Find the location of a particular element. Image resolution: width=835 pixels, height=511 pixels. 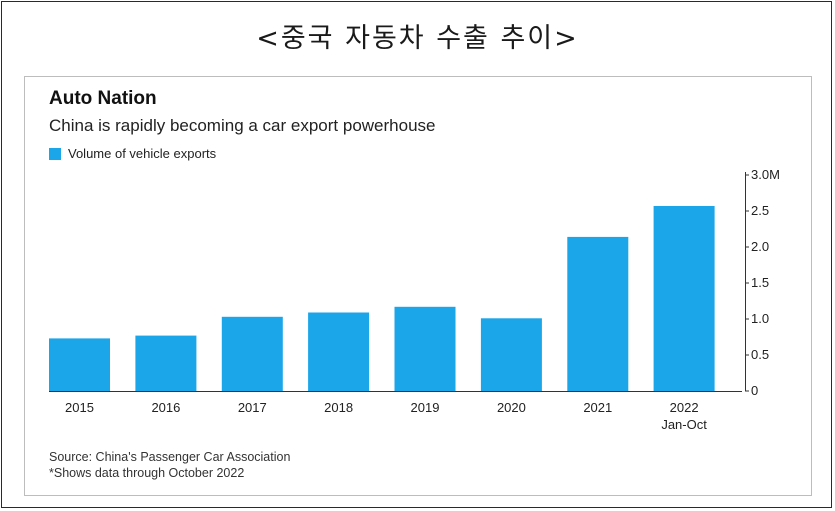

bar-2018 is located at coordinates (339, 351).